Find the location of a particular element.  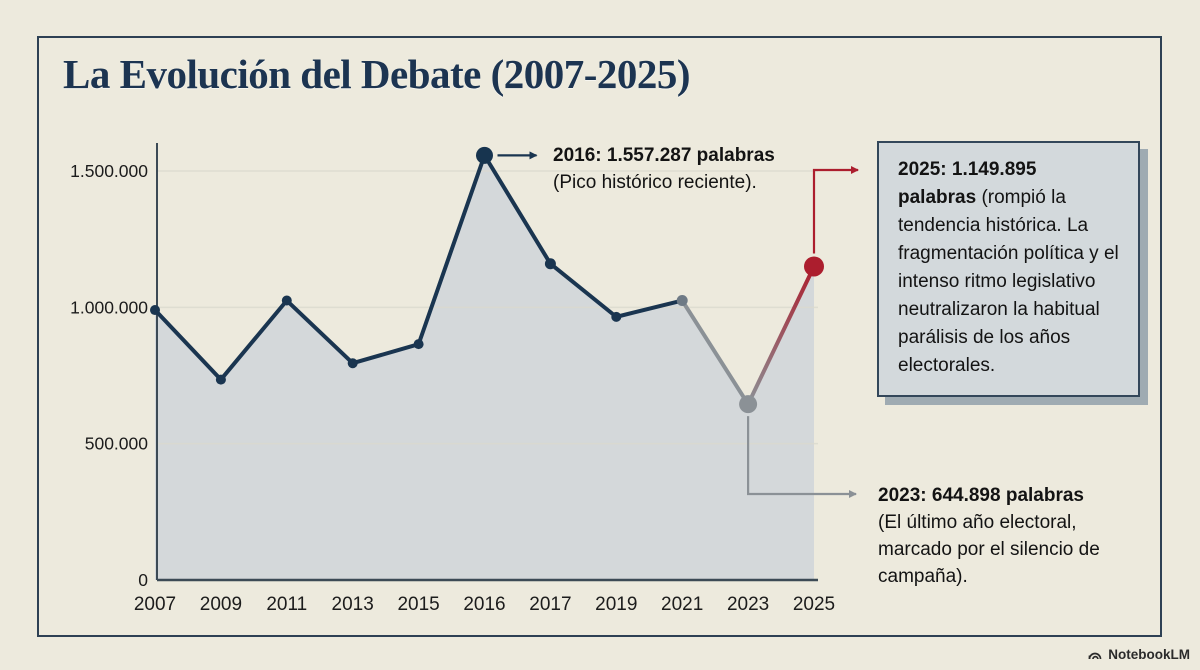

data-point-2013 is located at coordinates (352, 363).